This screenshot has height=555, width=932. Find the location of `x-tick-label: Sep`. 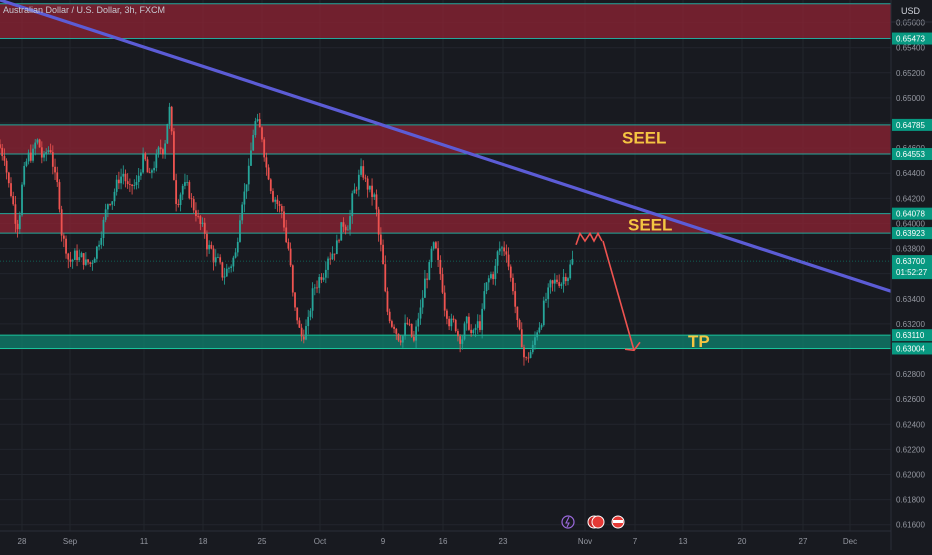

x-tick-label: Sep is located at coordinates (70, 541).